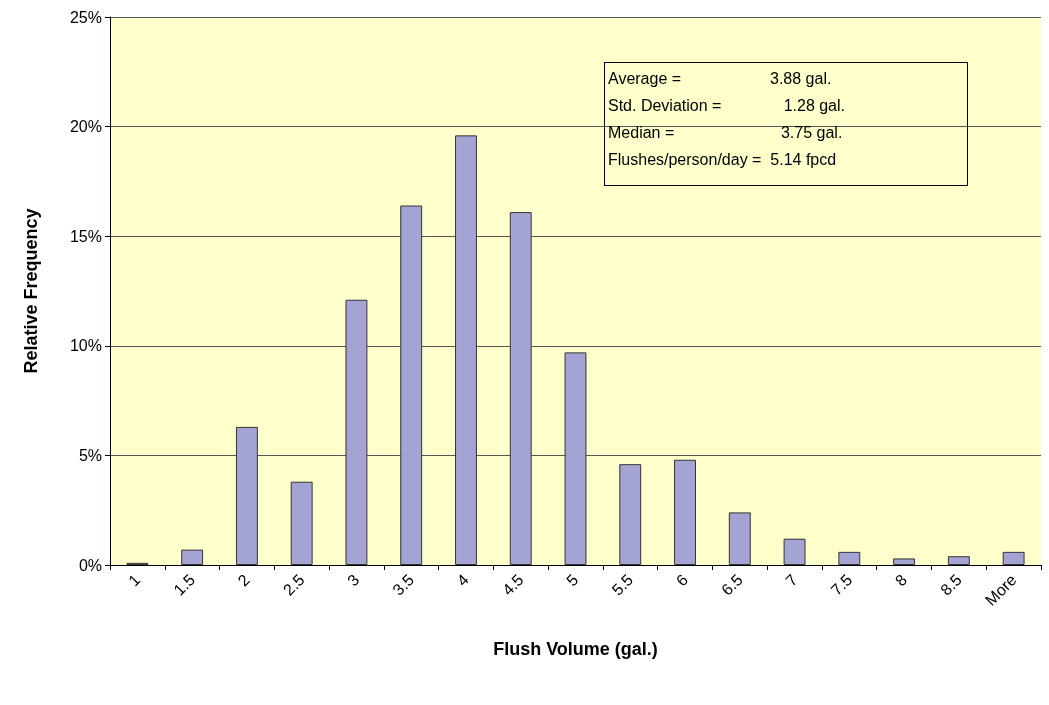  Describe the element at coordinates (727, 106) in the screenshot. I see `annotation: Std. Deviation = 1.28 gal.` at that location.